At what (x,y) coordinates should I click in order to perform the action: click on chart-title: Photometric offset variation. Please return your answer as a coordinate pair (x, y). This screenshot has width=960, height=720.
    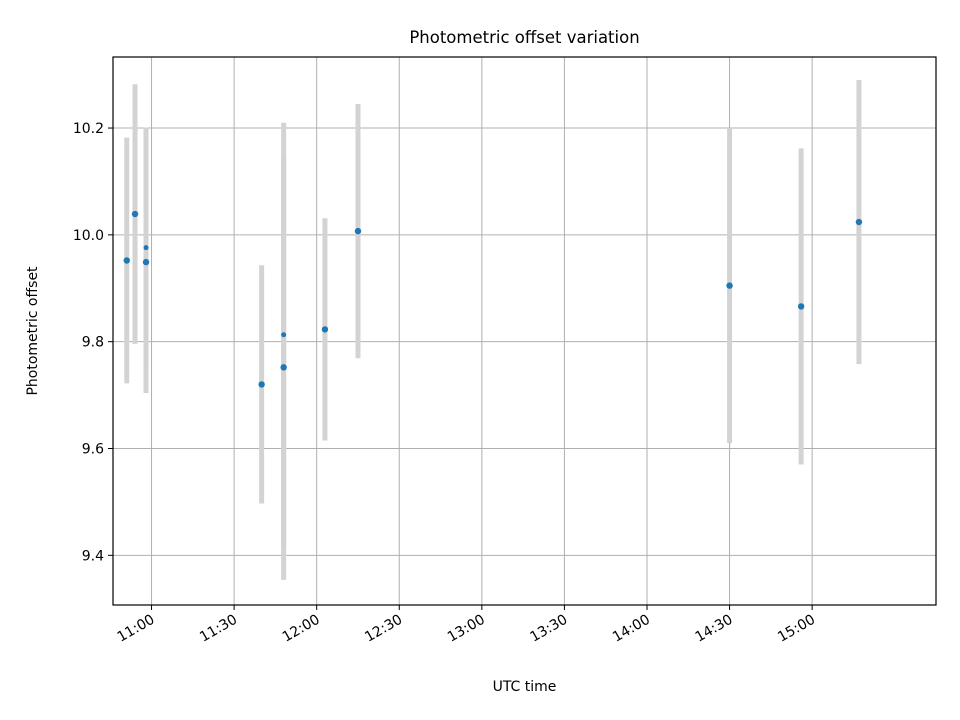
    Looking at the image, I should click on (524, 37).